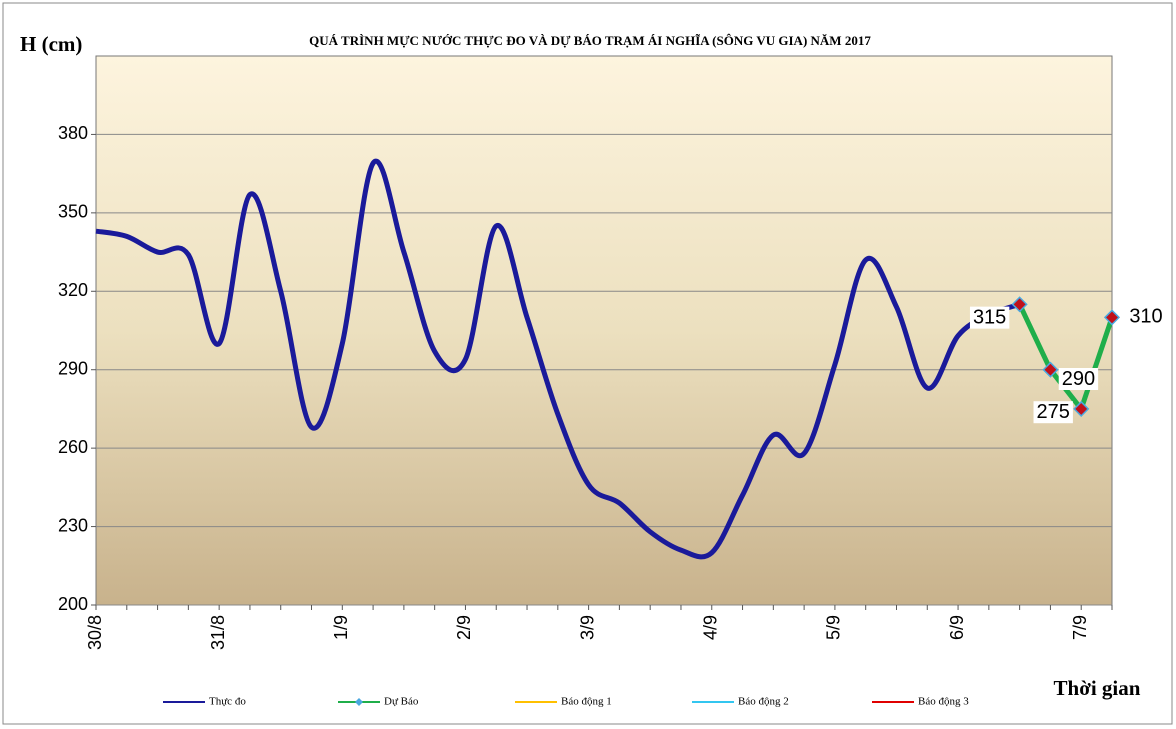 Image resolution: width=1176 pixels, height=729 pixels. Describe the element at coordinates (51, 44) in the screenshot. I see `y-axis-label: H (cm)` at that location.